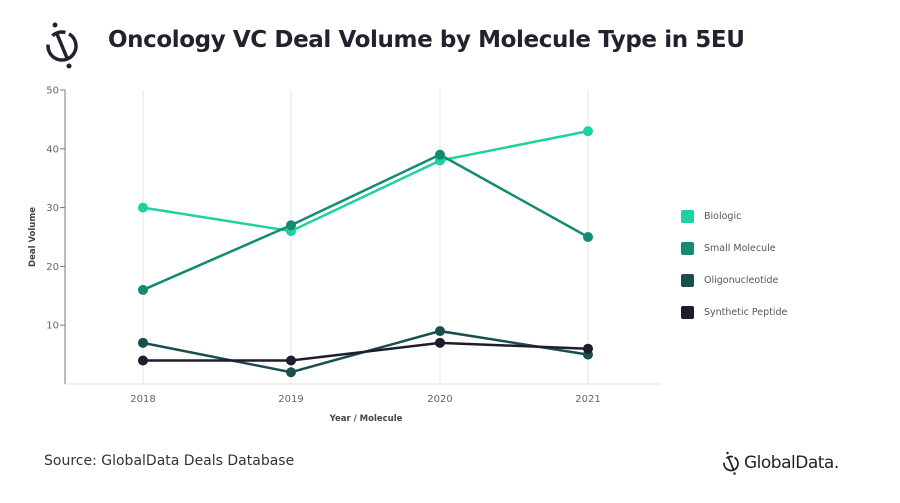 The image size is (900, 503). Describe the element at coordinates (52, 149) in the screenshot. I see `y-tick-label: 40` at that location.